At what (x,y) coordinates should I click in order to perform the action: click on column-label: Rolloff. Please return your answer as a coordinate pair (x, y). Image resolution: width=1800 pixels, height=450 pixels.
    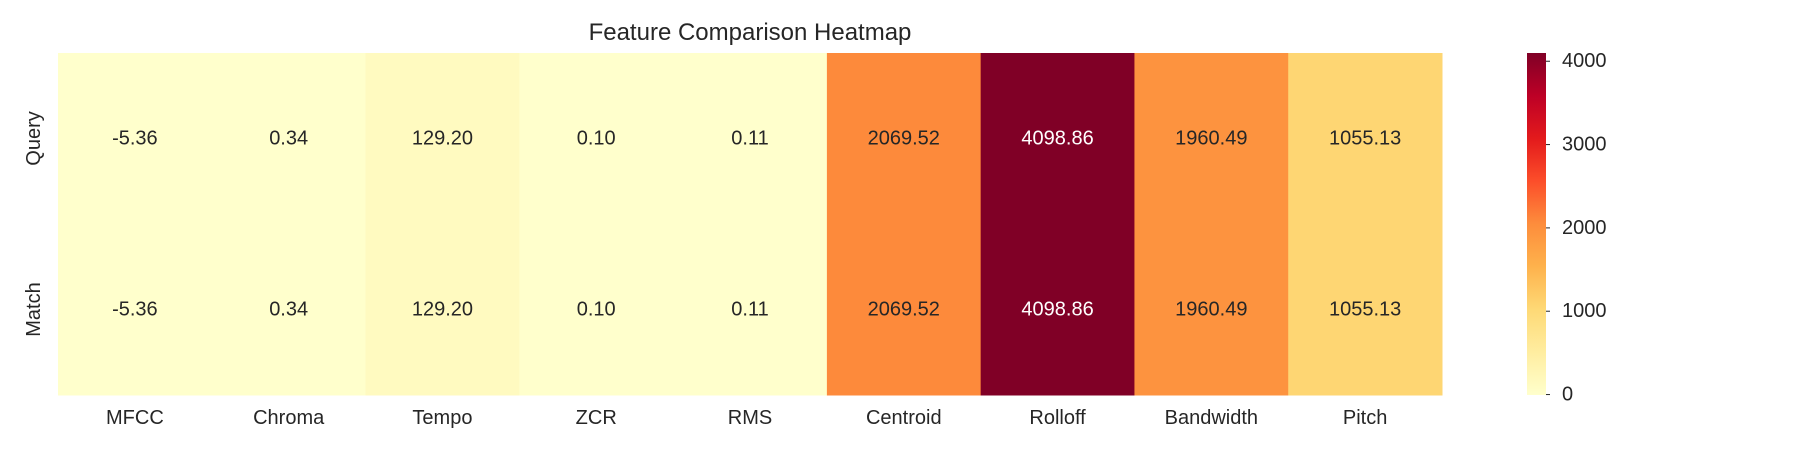
    Looking at the image, I should click on (1057, 418).